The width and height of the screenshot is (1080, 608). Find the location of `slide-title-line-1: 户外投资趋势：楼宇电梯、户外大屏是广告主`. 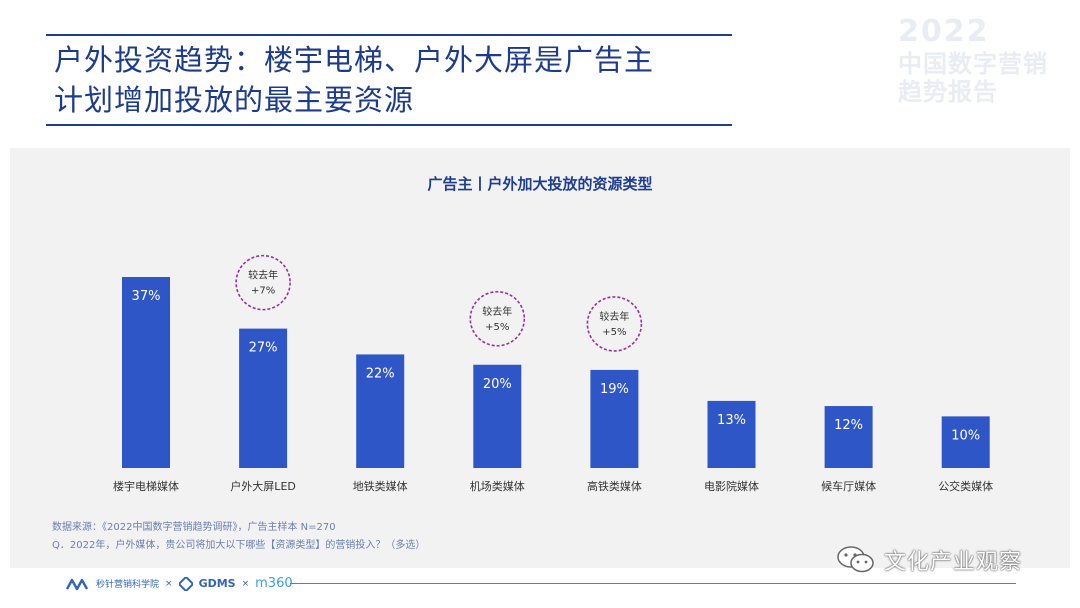

slide-title-line-1: 户外投资趋势：楼宇电梯、户外大屏是广告主 is located at coordinates (354, 60).